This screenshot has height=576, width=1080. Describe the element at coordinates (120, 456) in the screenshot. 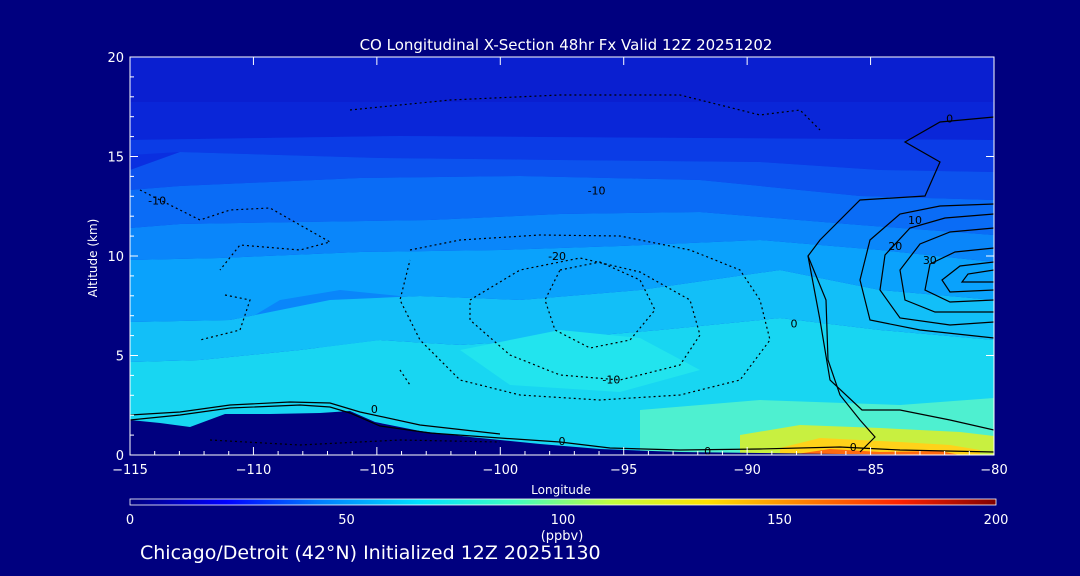

I see `y-tick-label: 0` at that location.